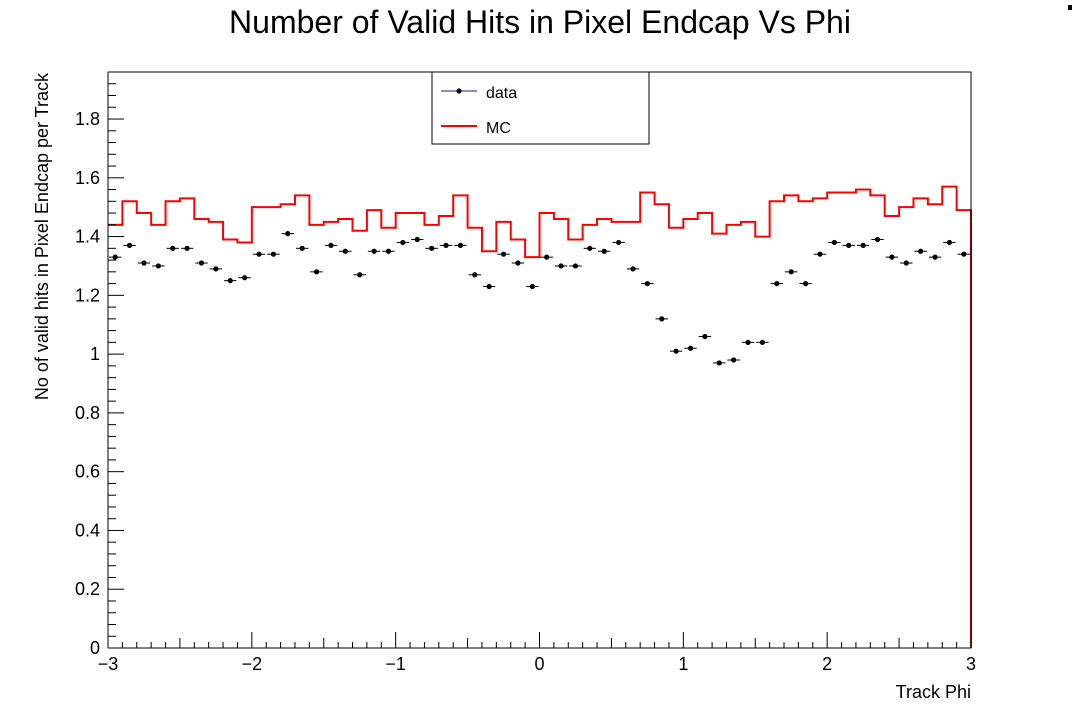  I want to click on y-tick-label: 1.6, so click(87, 178).